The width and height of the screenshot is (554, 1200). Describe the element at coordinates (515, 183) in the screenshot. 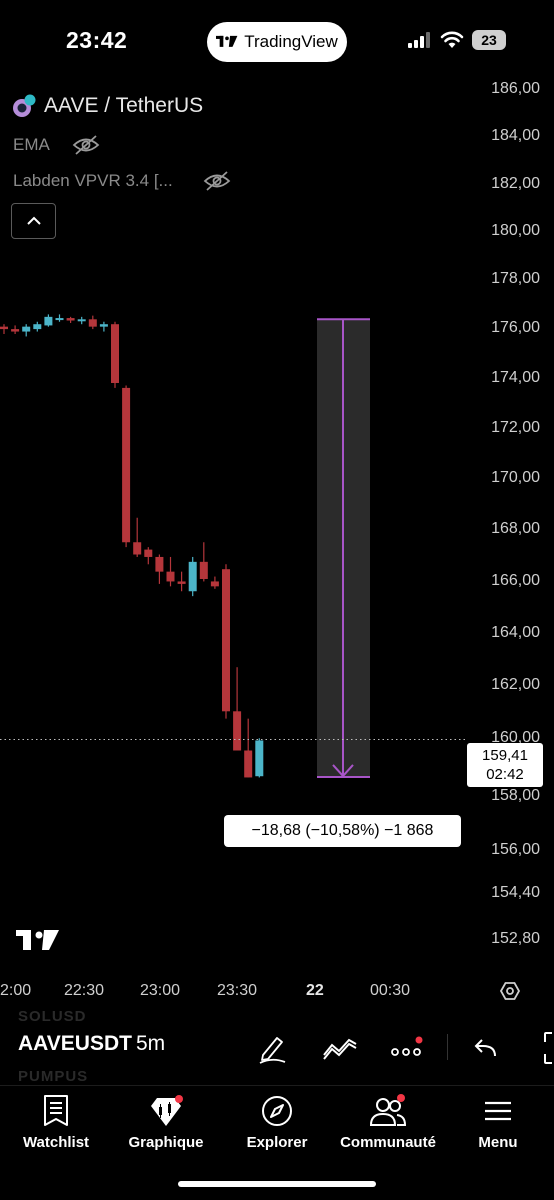

I see `price-axis-label: 182,00` at that location.